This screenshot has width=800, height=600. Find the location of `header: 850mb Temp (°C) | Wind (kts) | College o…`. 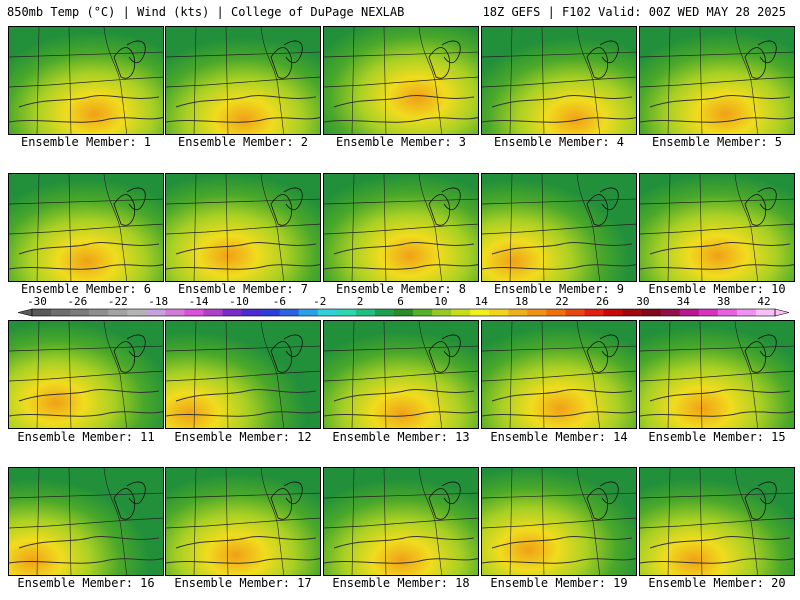

header: 850mb Temp (°C) | Wind (kts) | College o… is located at coordinates (400, 12).